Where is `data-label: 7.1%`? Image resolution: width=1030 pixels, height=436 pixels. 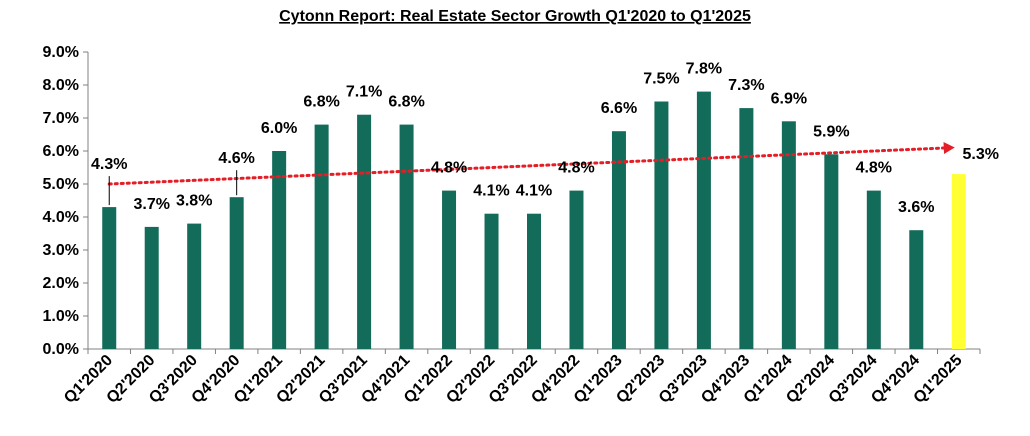 data-label: 7.1% is located at coordinates (364, 92).